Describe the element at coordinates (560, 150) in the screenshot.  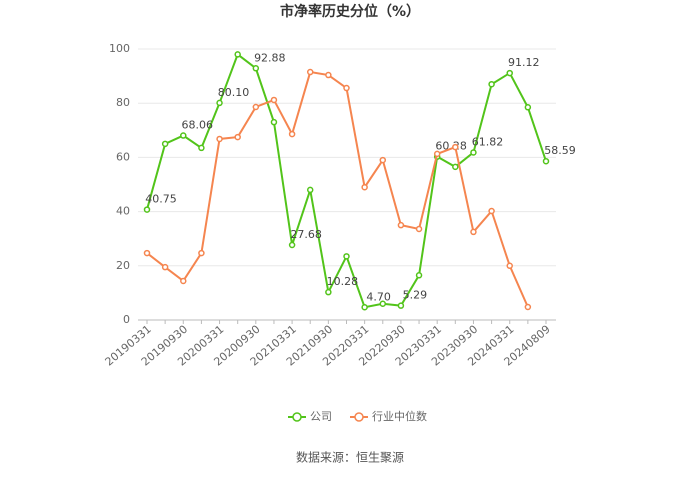
I see `data-label: 58.59` at that location.